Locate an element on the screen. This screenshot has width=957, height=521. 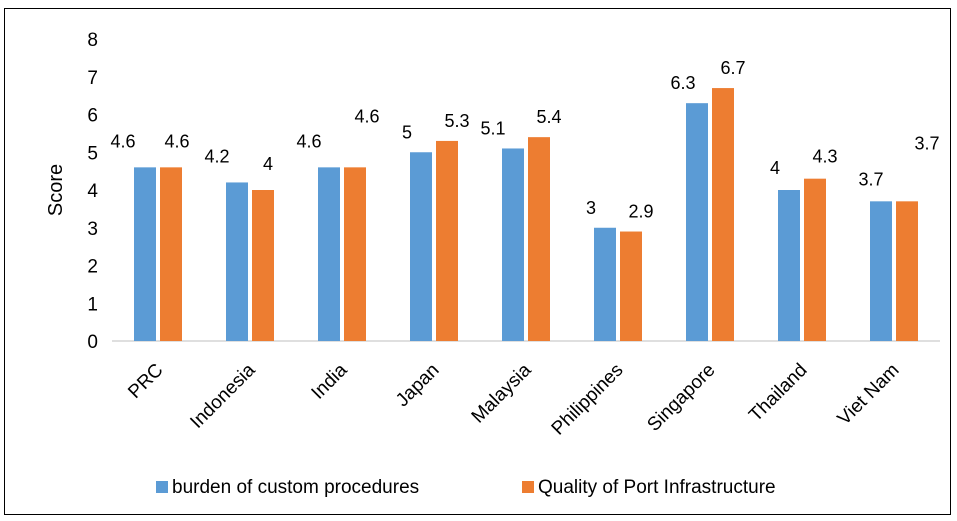
y-tick-label: 0 is located at coordinates (92, 342).